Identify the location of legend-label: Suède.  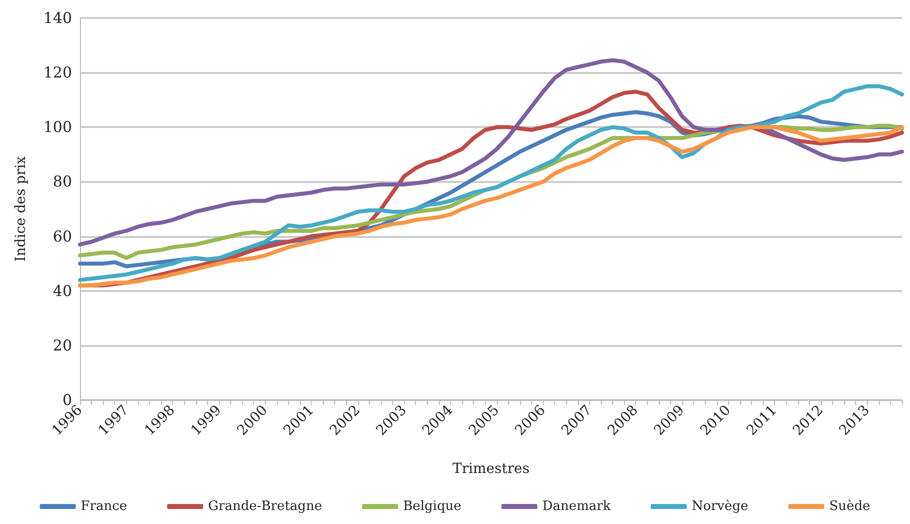
(850, 506).